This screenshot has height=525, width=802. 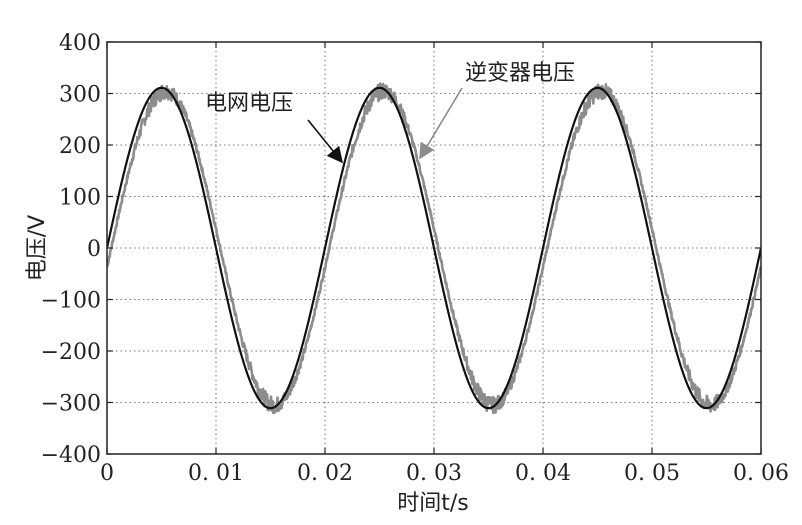 What do you see at coordinates (80, 95) in the screenshot?
I see `y-tick-label: 300` at bounding box center [80, 95].